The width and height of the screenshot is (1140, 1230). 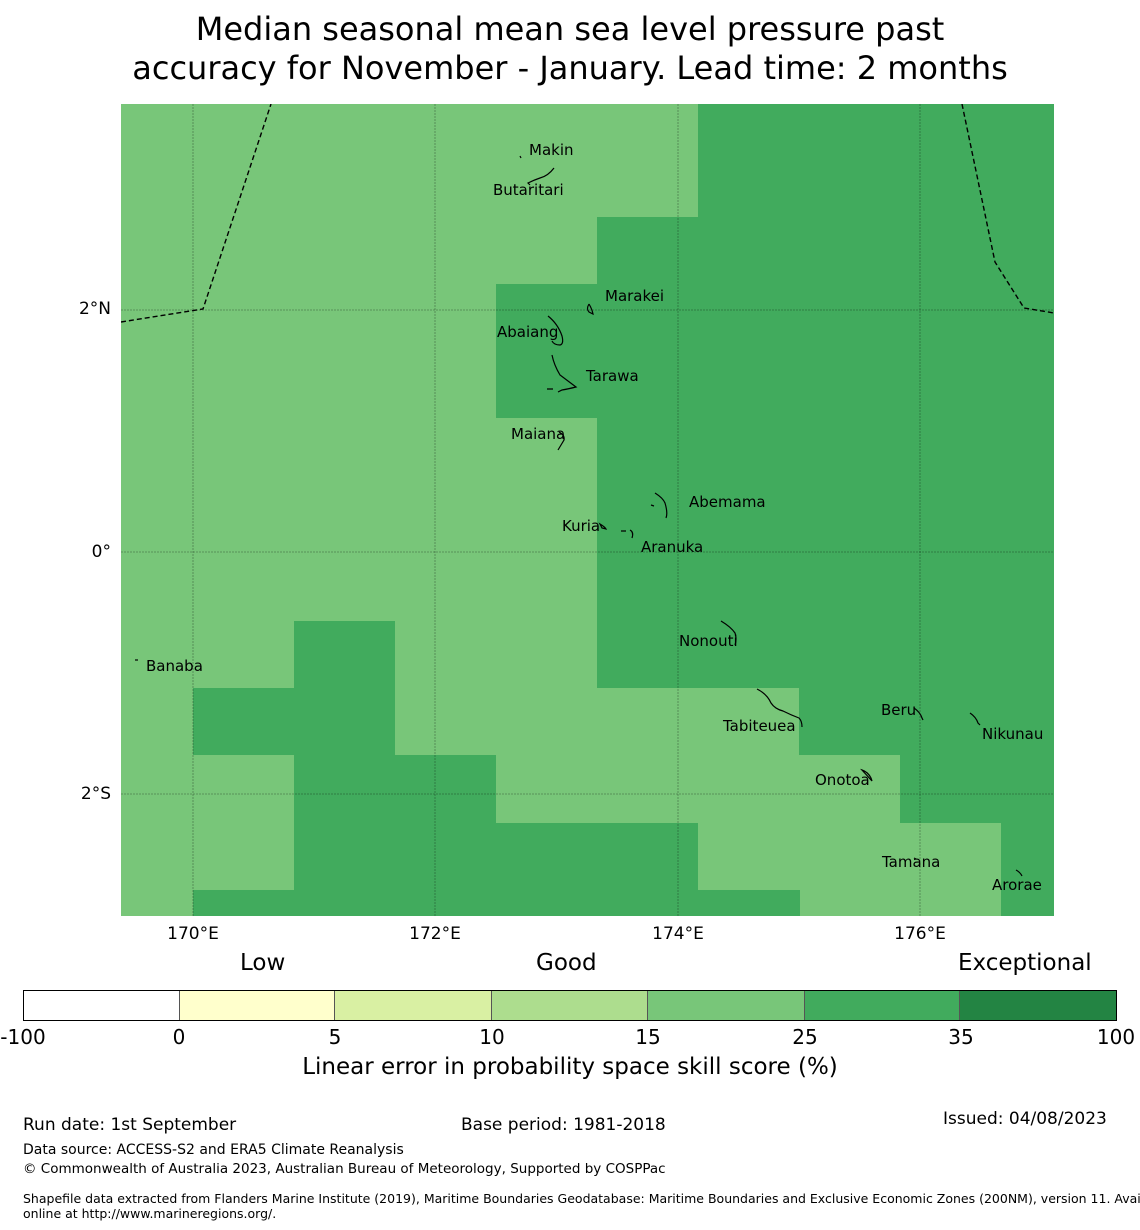 I want to click on base-period: Base period: 1981-2018, so click(x=563, y=1125).